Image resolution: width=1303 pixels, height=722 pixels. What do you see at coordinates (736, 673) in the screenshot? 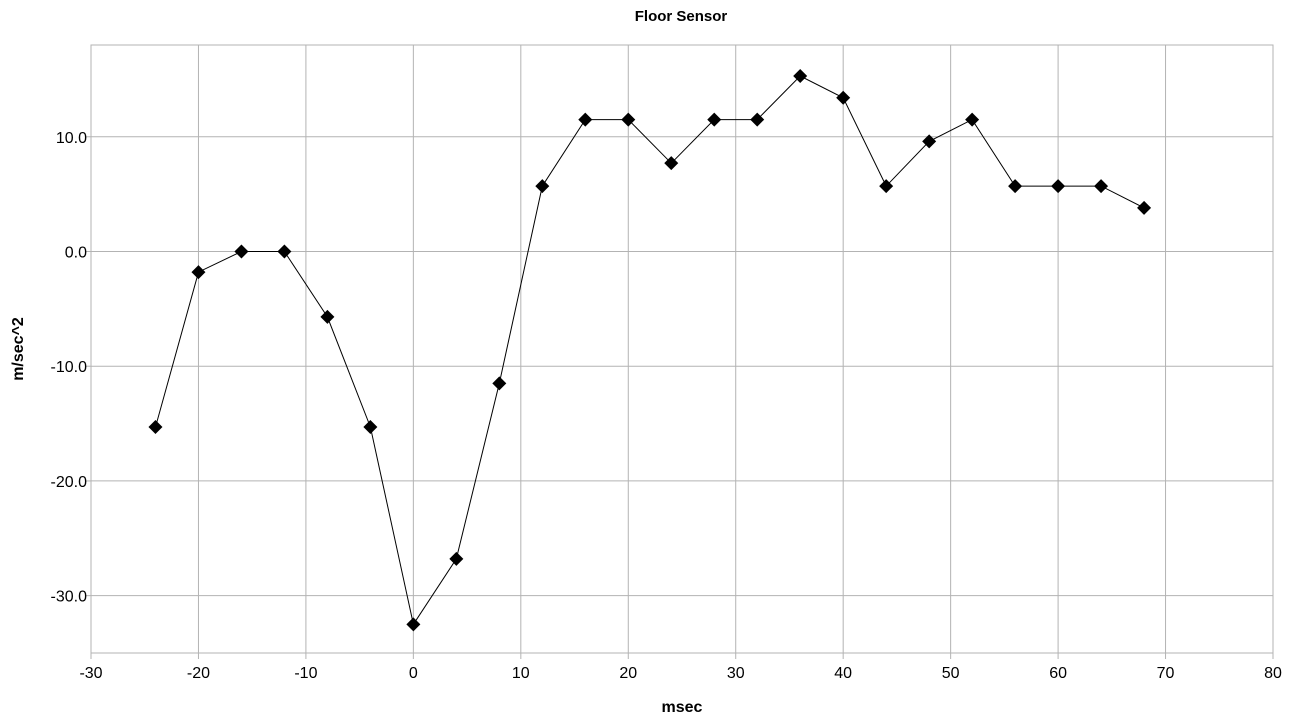
I see `x-tick-label: 30` at bounding box center [736, 673].